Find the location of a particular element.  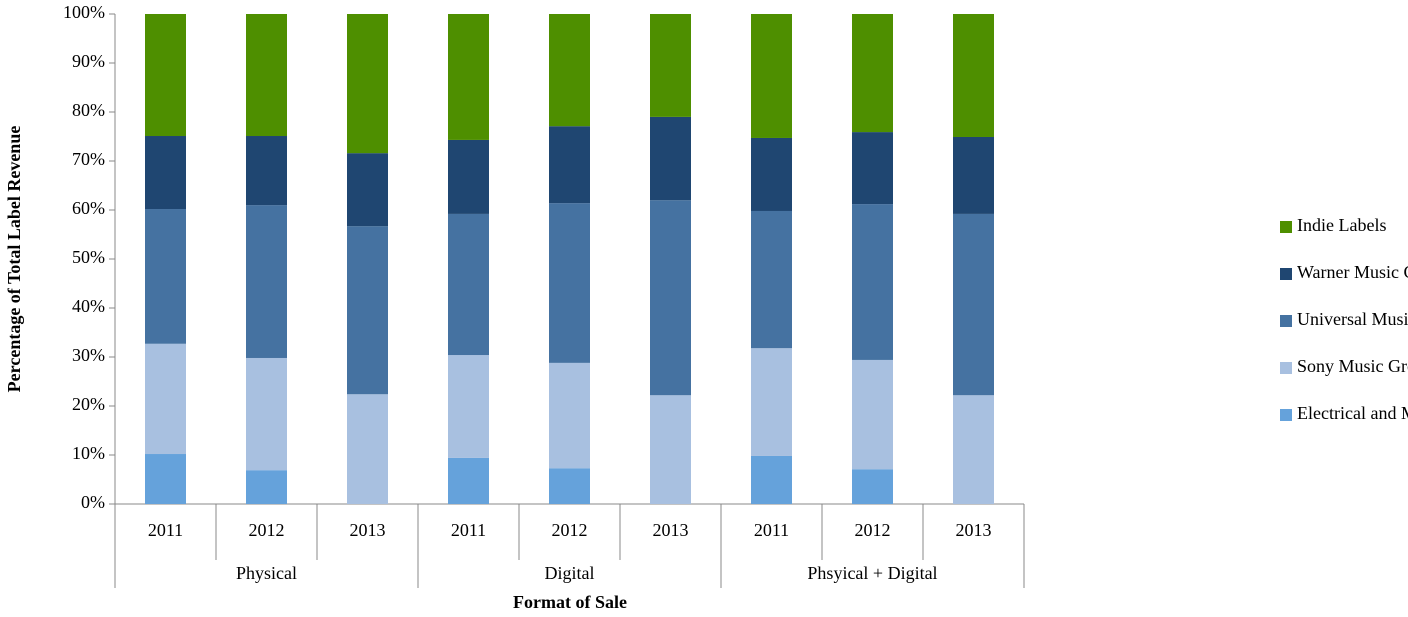

legend-label: Warner Music Group is located at coordinates (1352, 272).